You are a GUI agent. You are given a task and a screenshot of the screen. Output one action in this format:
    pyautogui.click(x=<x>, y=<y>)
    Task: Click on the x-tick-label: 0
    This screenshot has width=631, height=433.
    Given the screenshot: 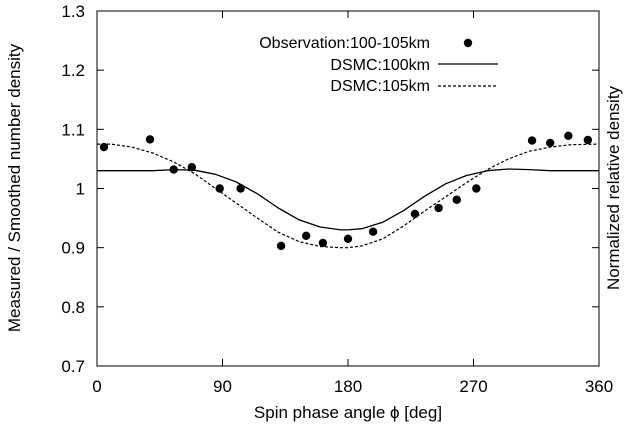 What is the action you would take?
    pyautogui.click(x=96, y=386)
    